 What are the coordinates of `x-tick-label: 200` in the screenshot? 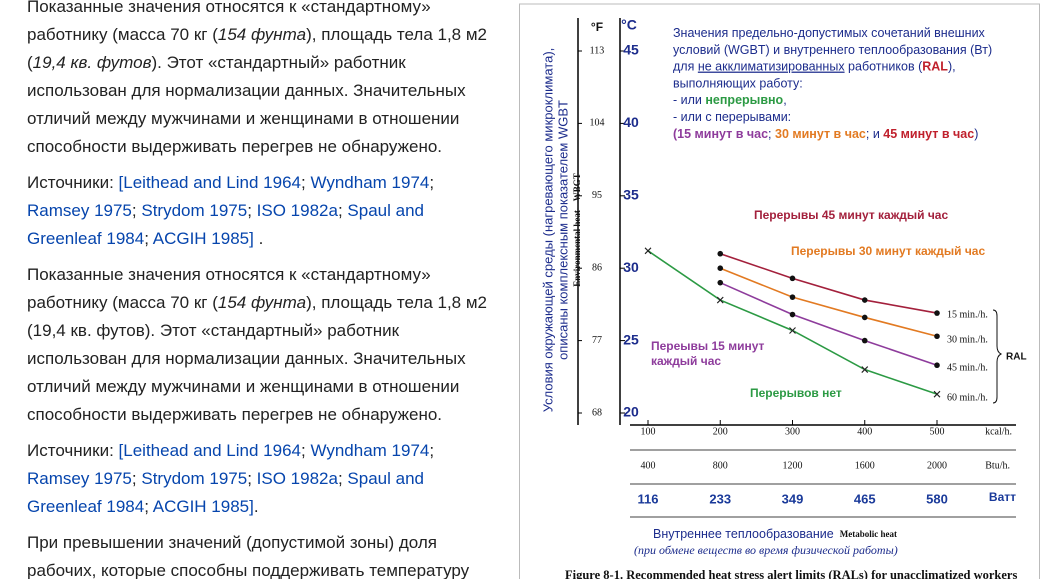 It's located at (720, 431).